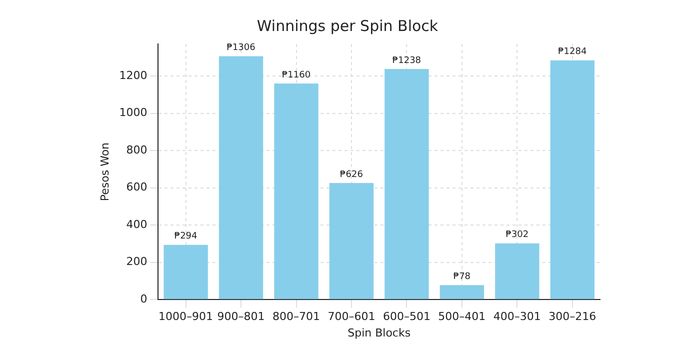 The height and width of the screenshot is (350, 700). Describe the element at coordinates (105, 172) in the screenshot. I see `y-axis-title: Pesos Won` at that location.